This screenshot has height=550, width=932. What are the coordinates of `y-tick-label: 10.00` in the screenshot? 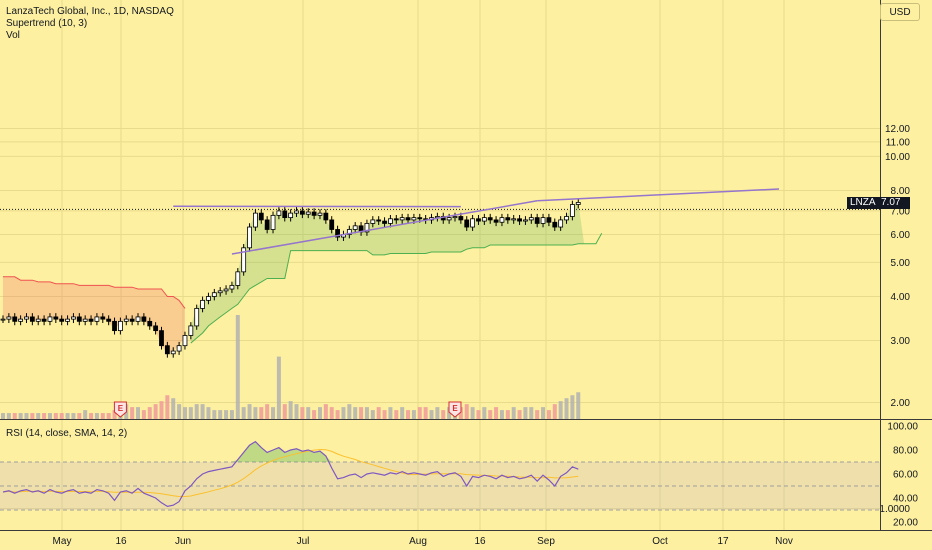 It's located at (897, 157).